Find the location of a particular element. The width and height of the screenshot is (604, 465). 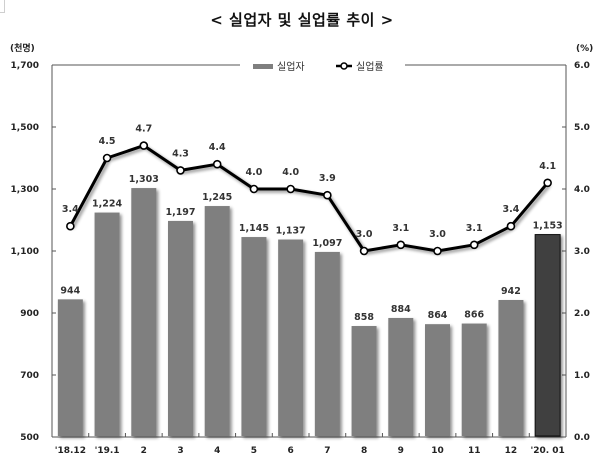

line-value-label: 4.5 is located at coordinates (107, 141).